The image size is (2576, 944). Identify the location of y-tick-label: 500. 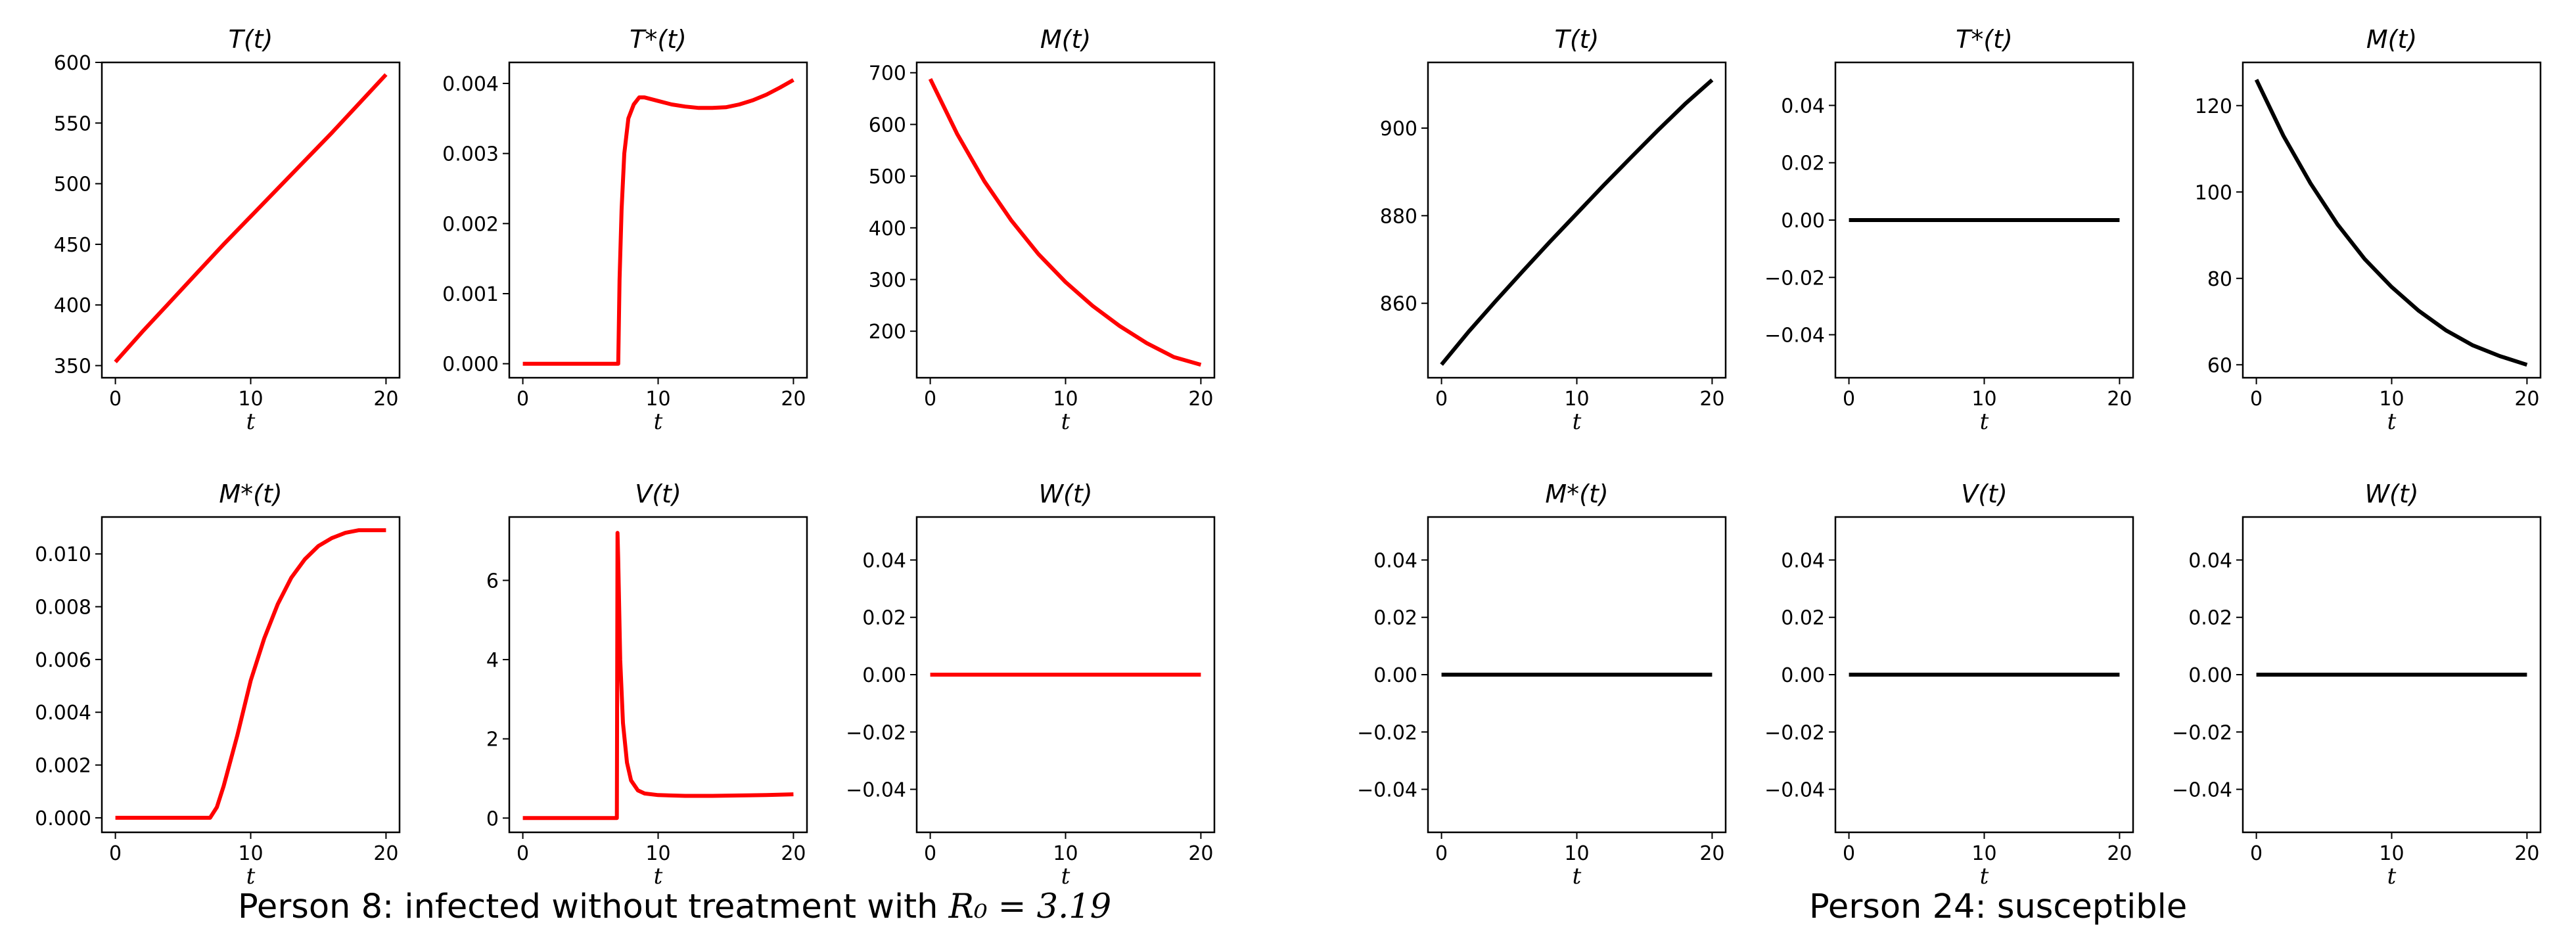
(888, 178).